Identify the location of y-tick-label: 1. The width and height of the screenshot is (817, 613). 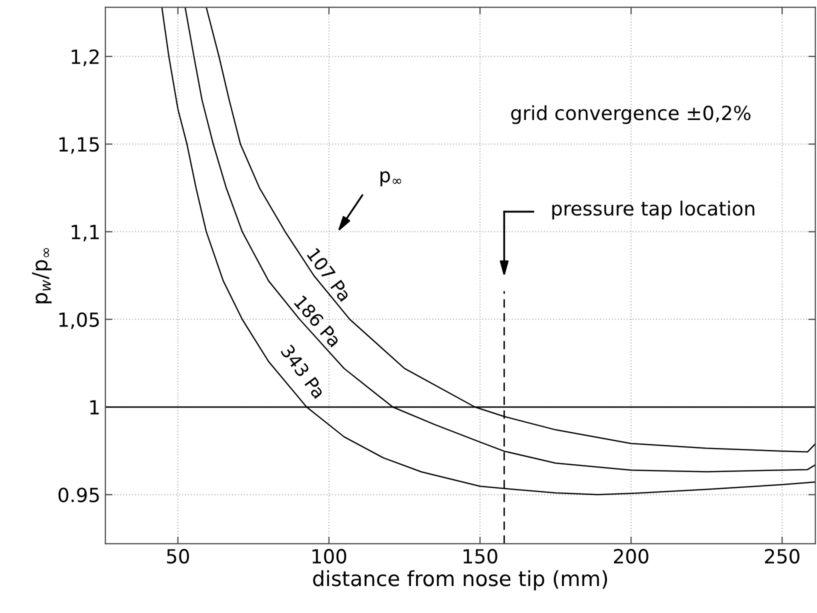
(94, 407).